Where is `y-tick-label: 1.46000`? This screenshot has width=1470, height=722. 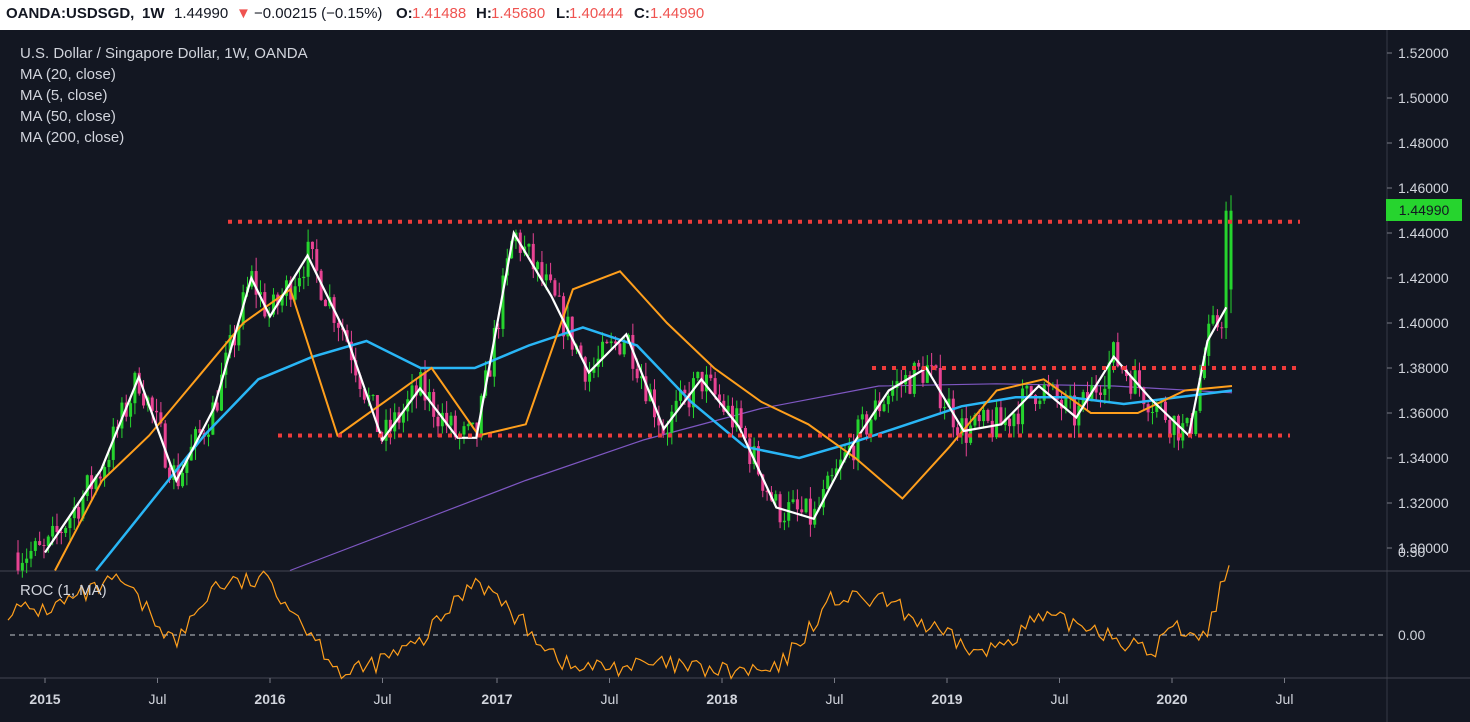
y-tick-label: 1.46000 is located at coordinates (1423, 188).